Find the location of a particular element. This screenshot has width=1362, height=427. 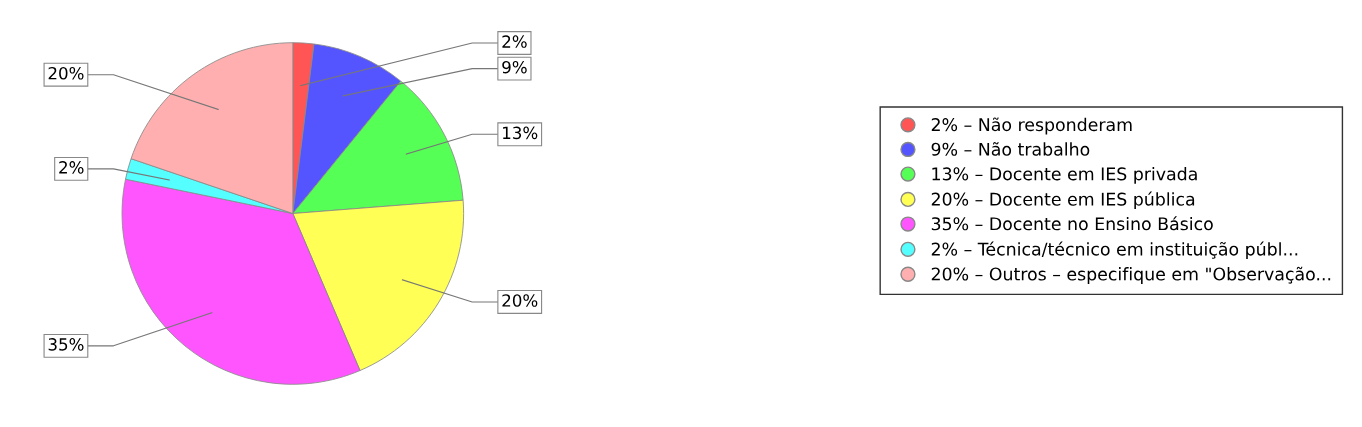

data-label: 13% is located at coordinates (520, 133).